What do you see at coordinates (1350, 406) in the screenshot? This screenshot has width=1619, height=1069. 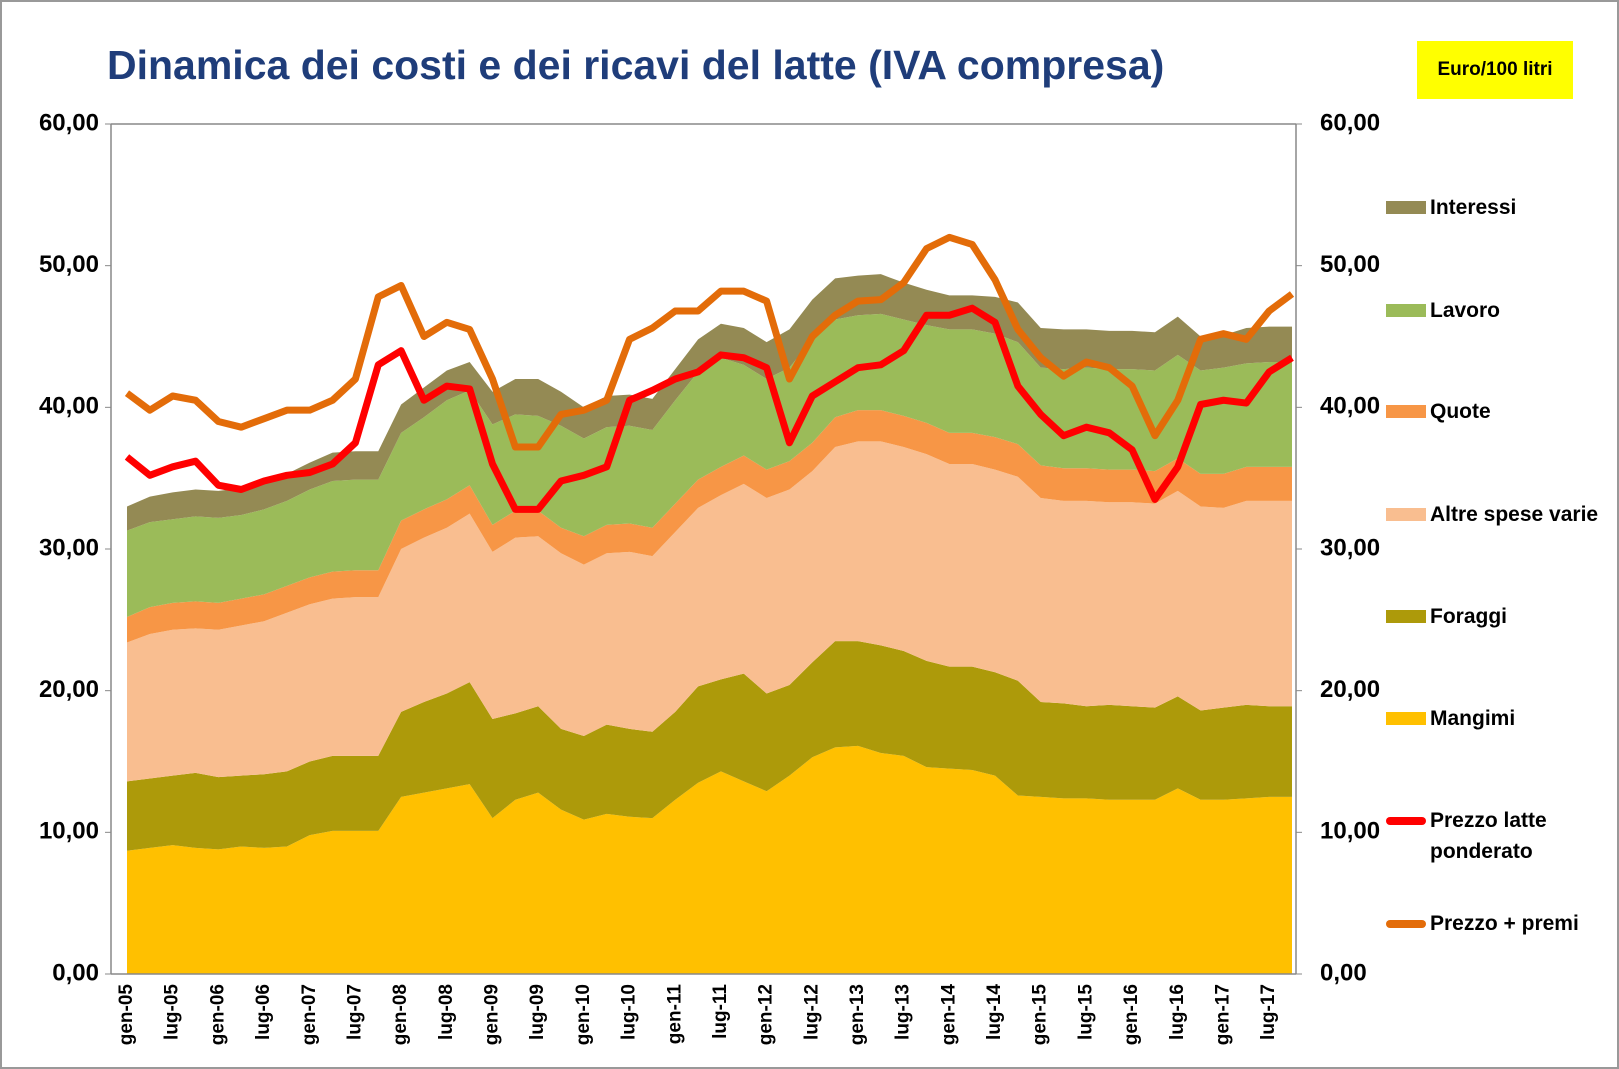 I see `y2-tick-label: 40,00` at bounding box center [1350, 406].